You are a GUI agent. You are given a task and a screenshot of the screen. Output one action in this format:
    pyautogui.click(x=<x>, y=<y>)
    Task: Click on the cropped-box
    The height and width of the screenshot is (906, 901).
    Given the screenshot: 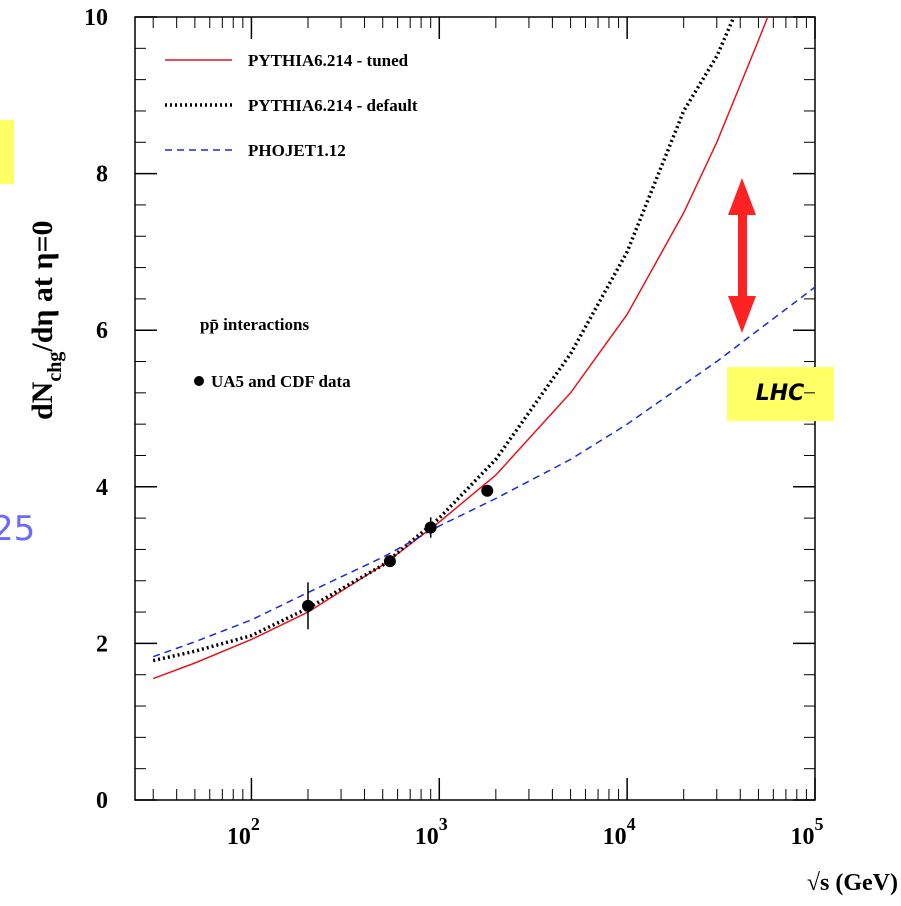 What is the action you would take?
    pyautogui.click(x=7, y=152)
    